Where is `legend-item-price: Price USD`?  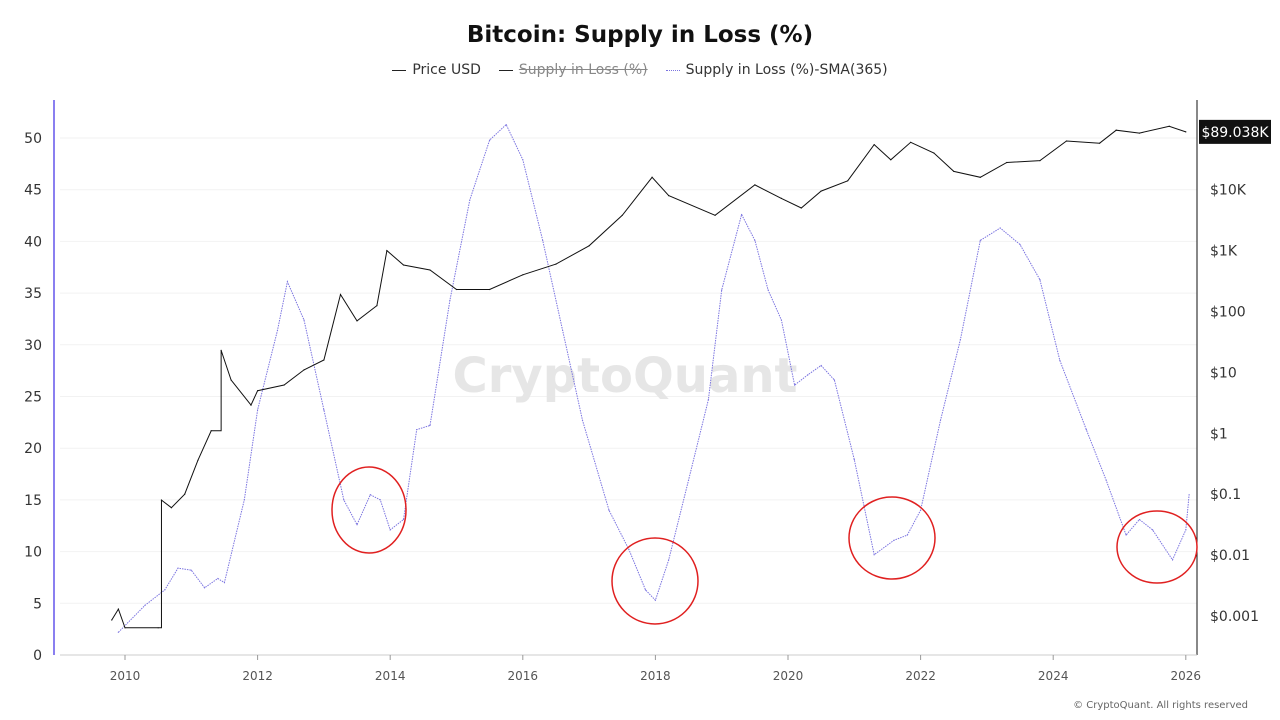
legend-item-price: Price USD is located at coordinates (436, 70).